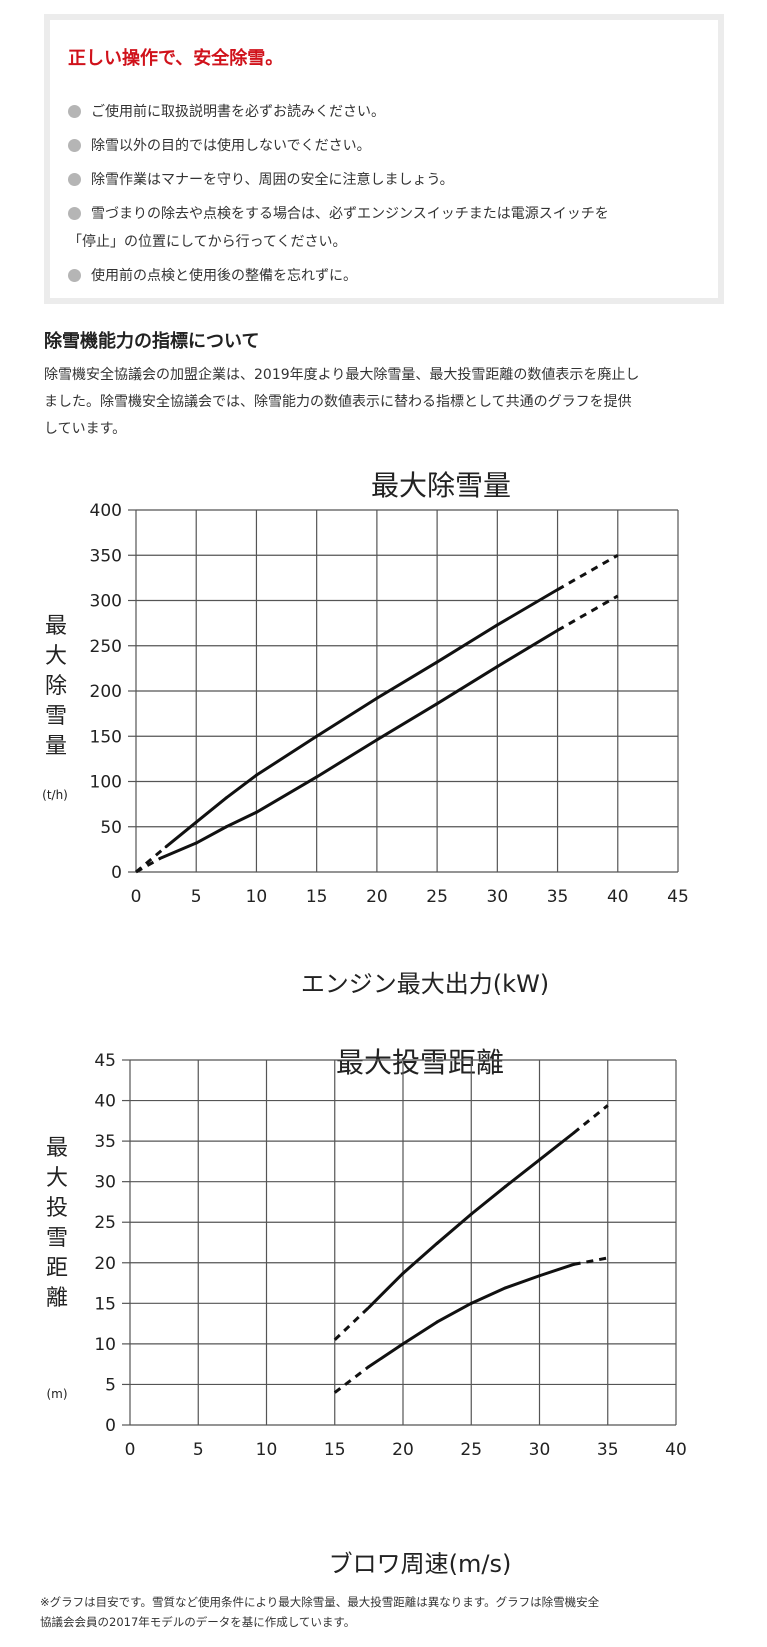 The height and width of the screenshot is (1647, 767). I want to click on section-title: 除雪機能力の指標について, so click(152, 341).